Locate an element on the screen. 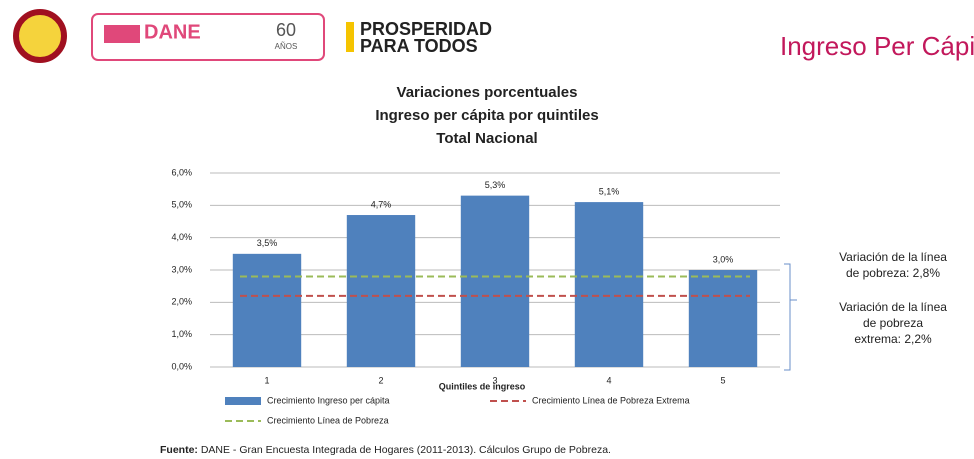 The width and height of the screenshot is (974, 459). chart-title: Total Nacional is located at coordinates (486, 138).